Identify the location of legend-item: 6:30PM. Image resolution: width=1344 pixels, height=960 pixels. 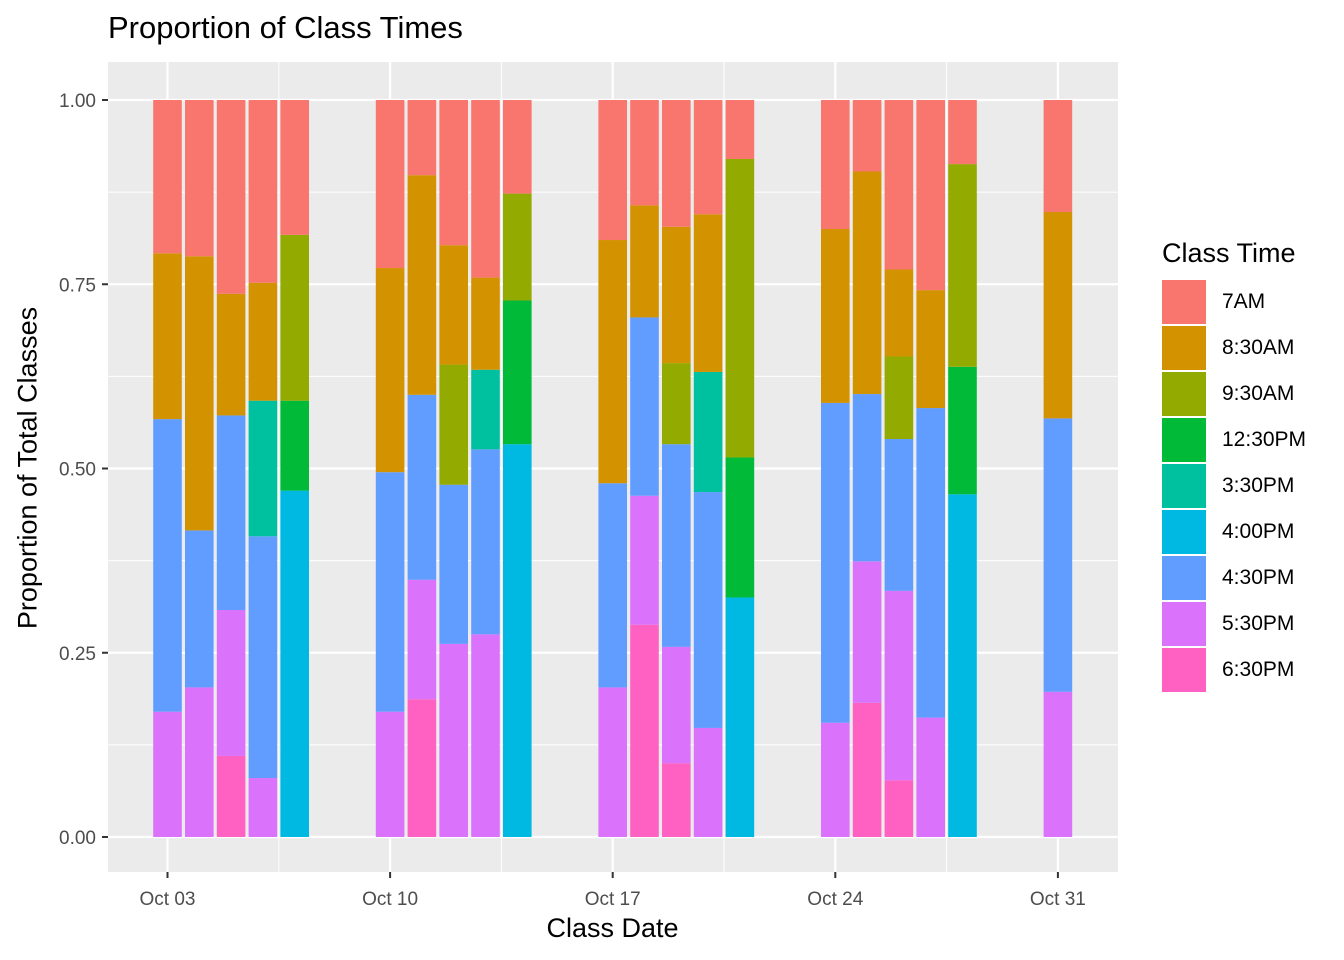
(1234, 670).